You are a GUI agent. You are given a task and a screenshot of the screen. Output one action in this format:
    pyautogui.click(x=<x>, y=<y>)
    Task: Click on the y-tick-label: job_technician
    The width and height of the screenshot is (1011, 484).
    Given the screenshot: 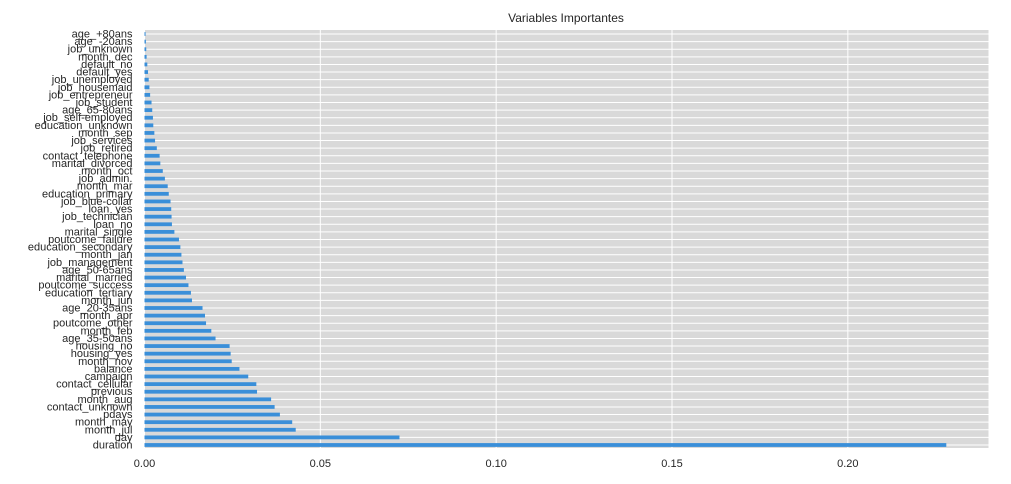 What is the action you would take?
    pyautogui.click(x=96, y=217)
    